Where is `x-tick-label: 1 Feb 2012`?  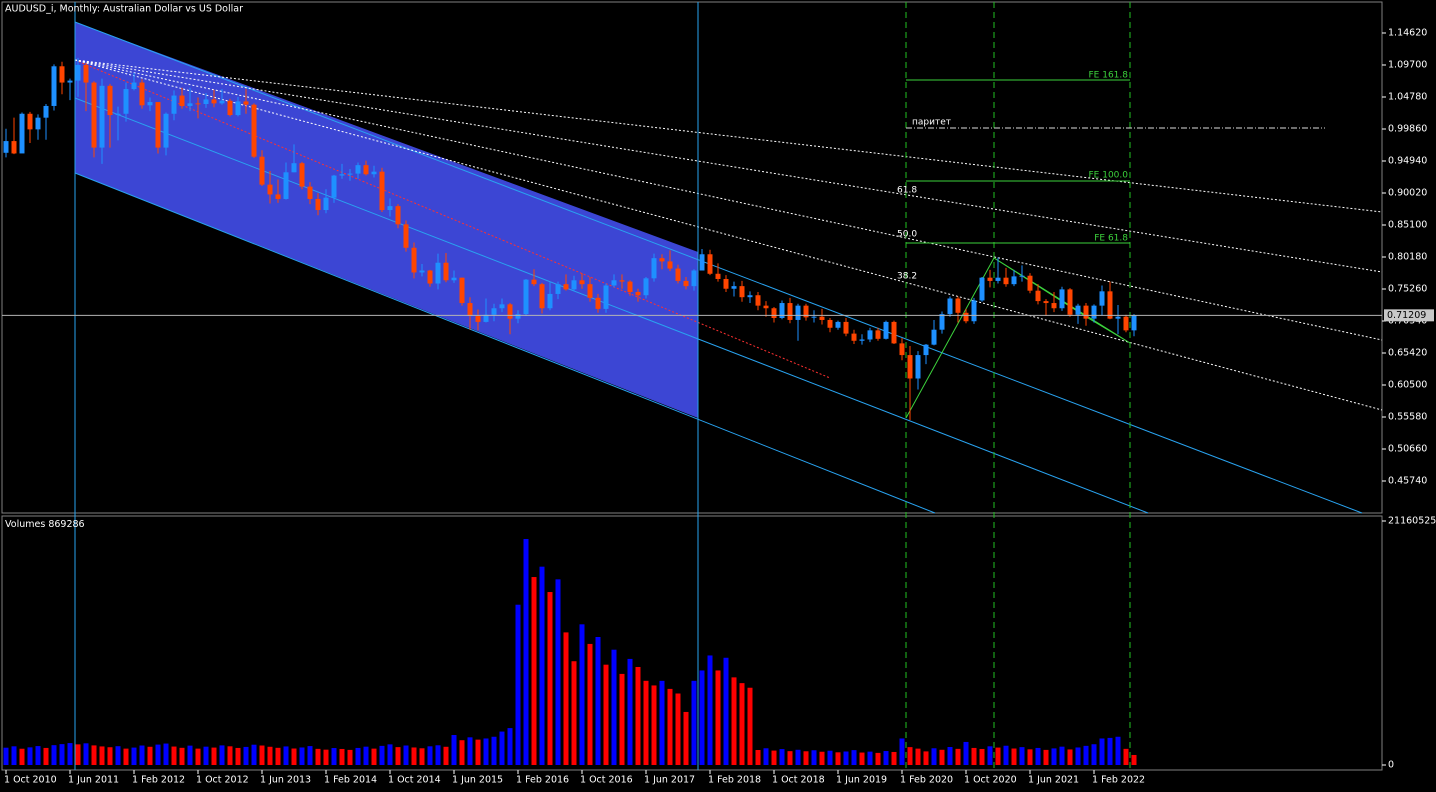
x-tick-label: 1 Feb 2012 is located at coordinates (158, 780).